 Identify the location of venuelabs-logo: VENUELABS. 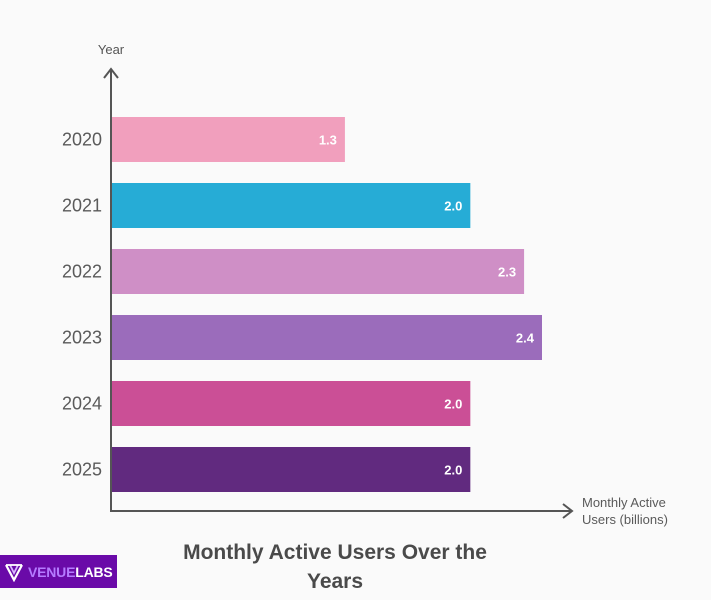
(58, 571).